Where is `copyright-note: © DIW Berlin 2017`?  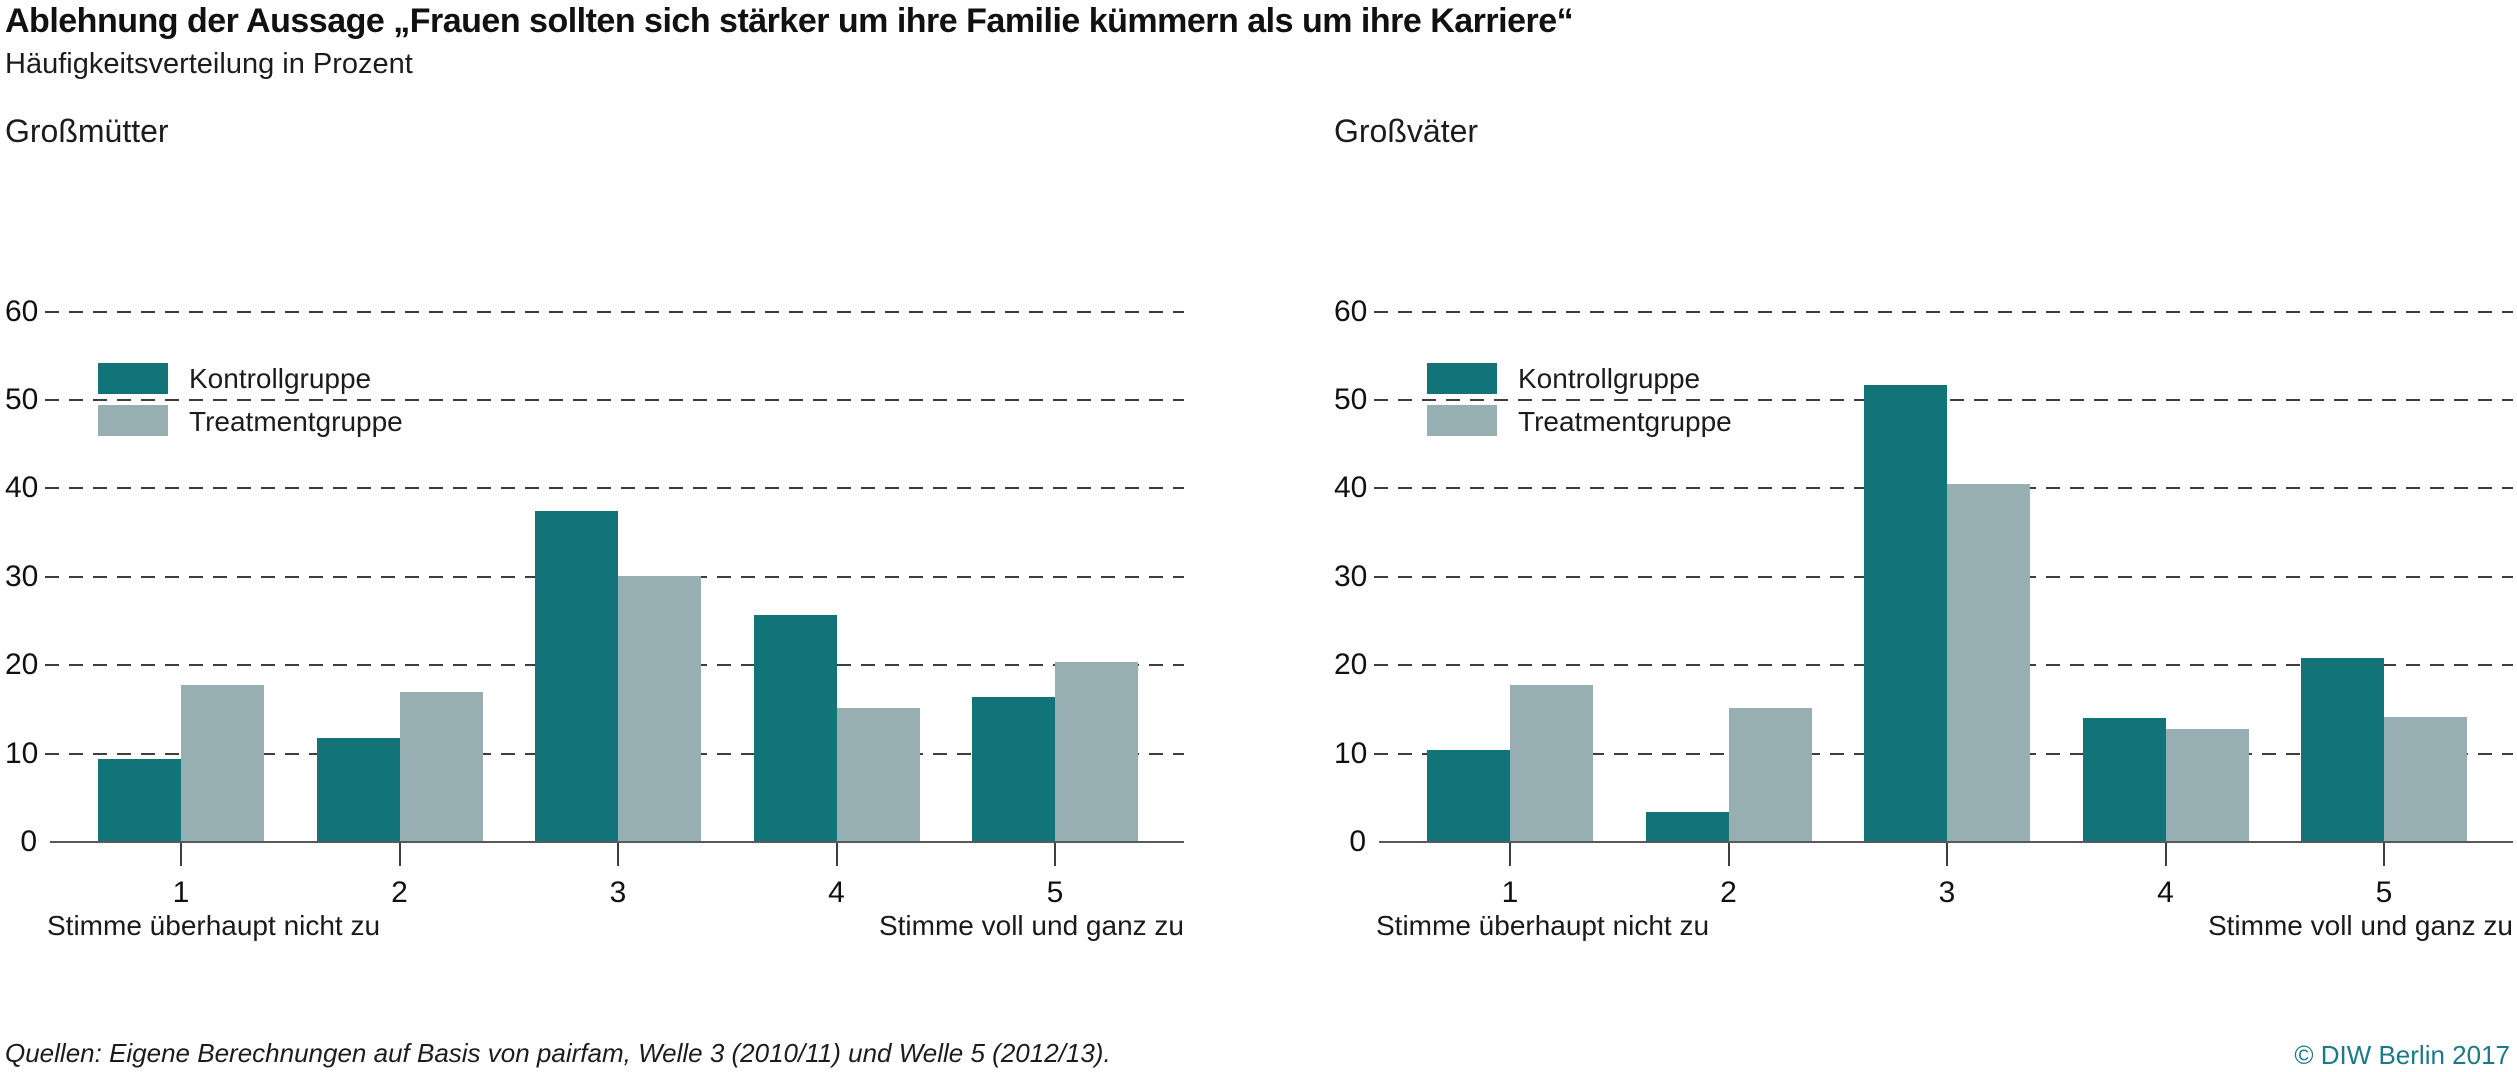 copyright-note: © DIW Berlin 2017 is located at coordinates (2402, 1055).